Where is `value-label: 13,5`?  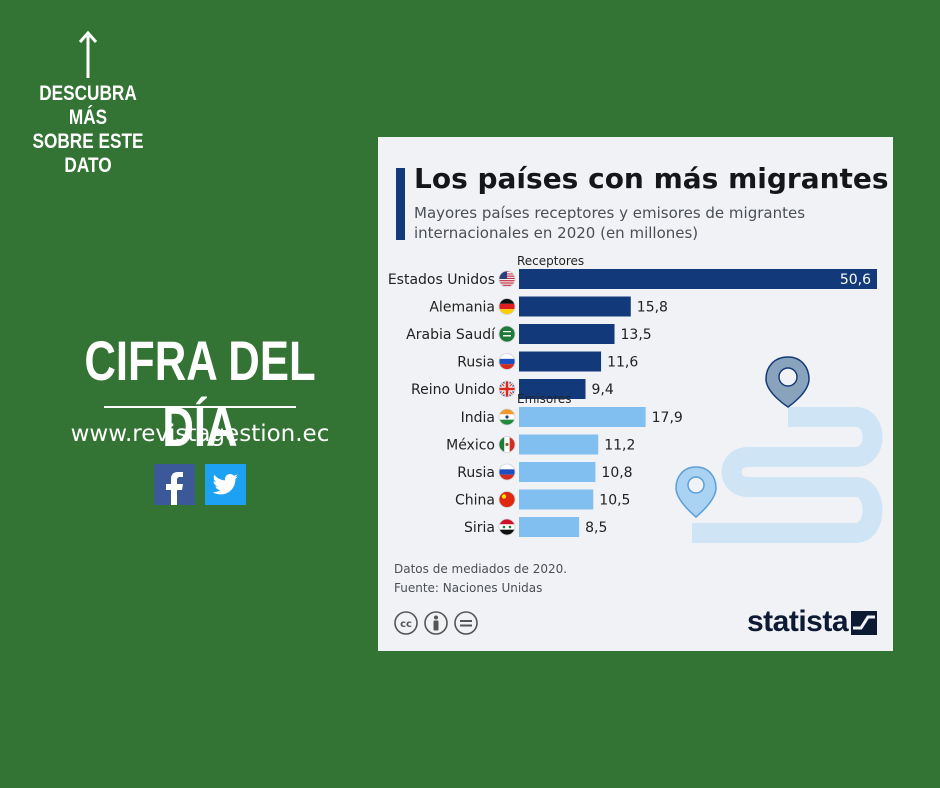
value-label: 13,5 is located at coordinates (636, 335).